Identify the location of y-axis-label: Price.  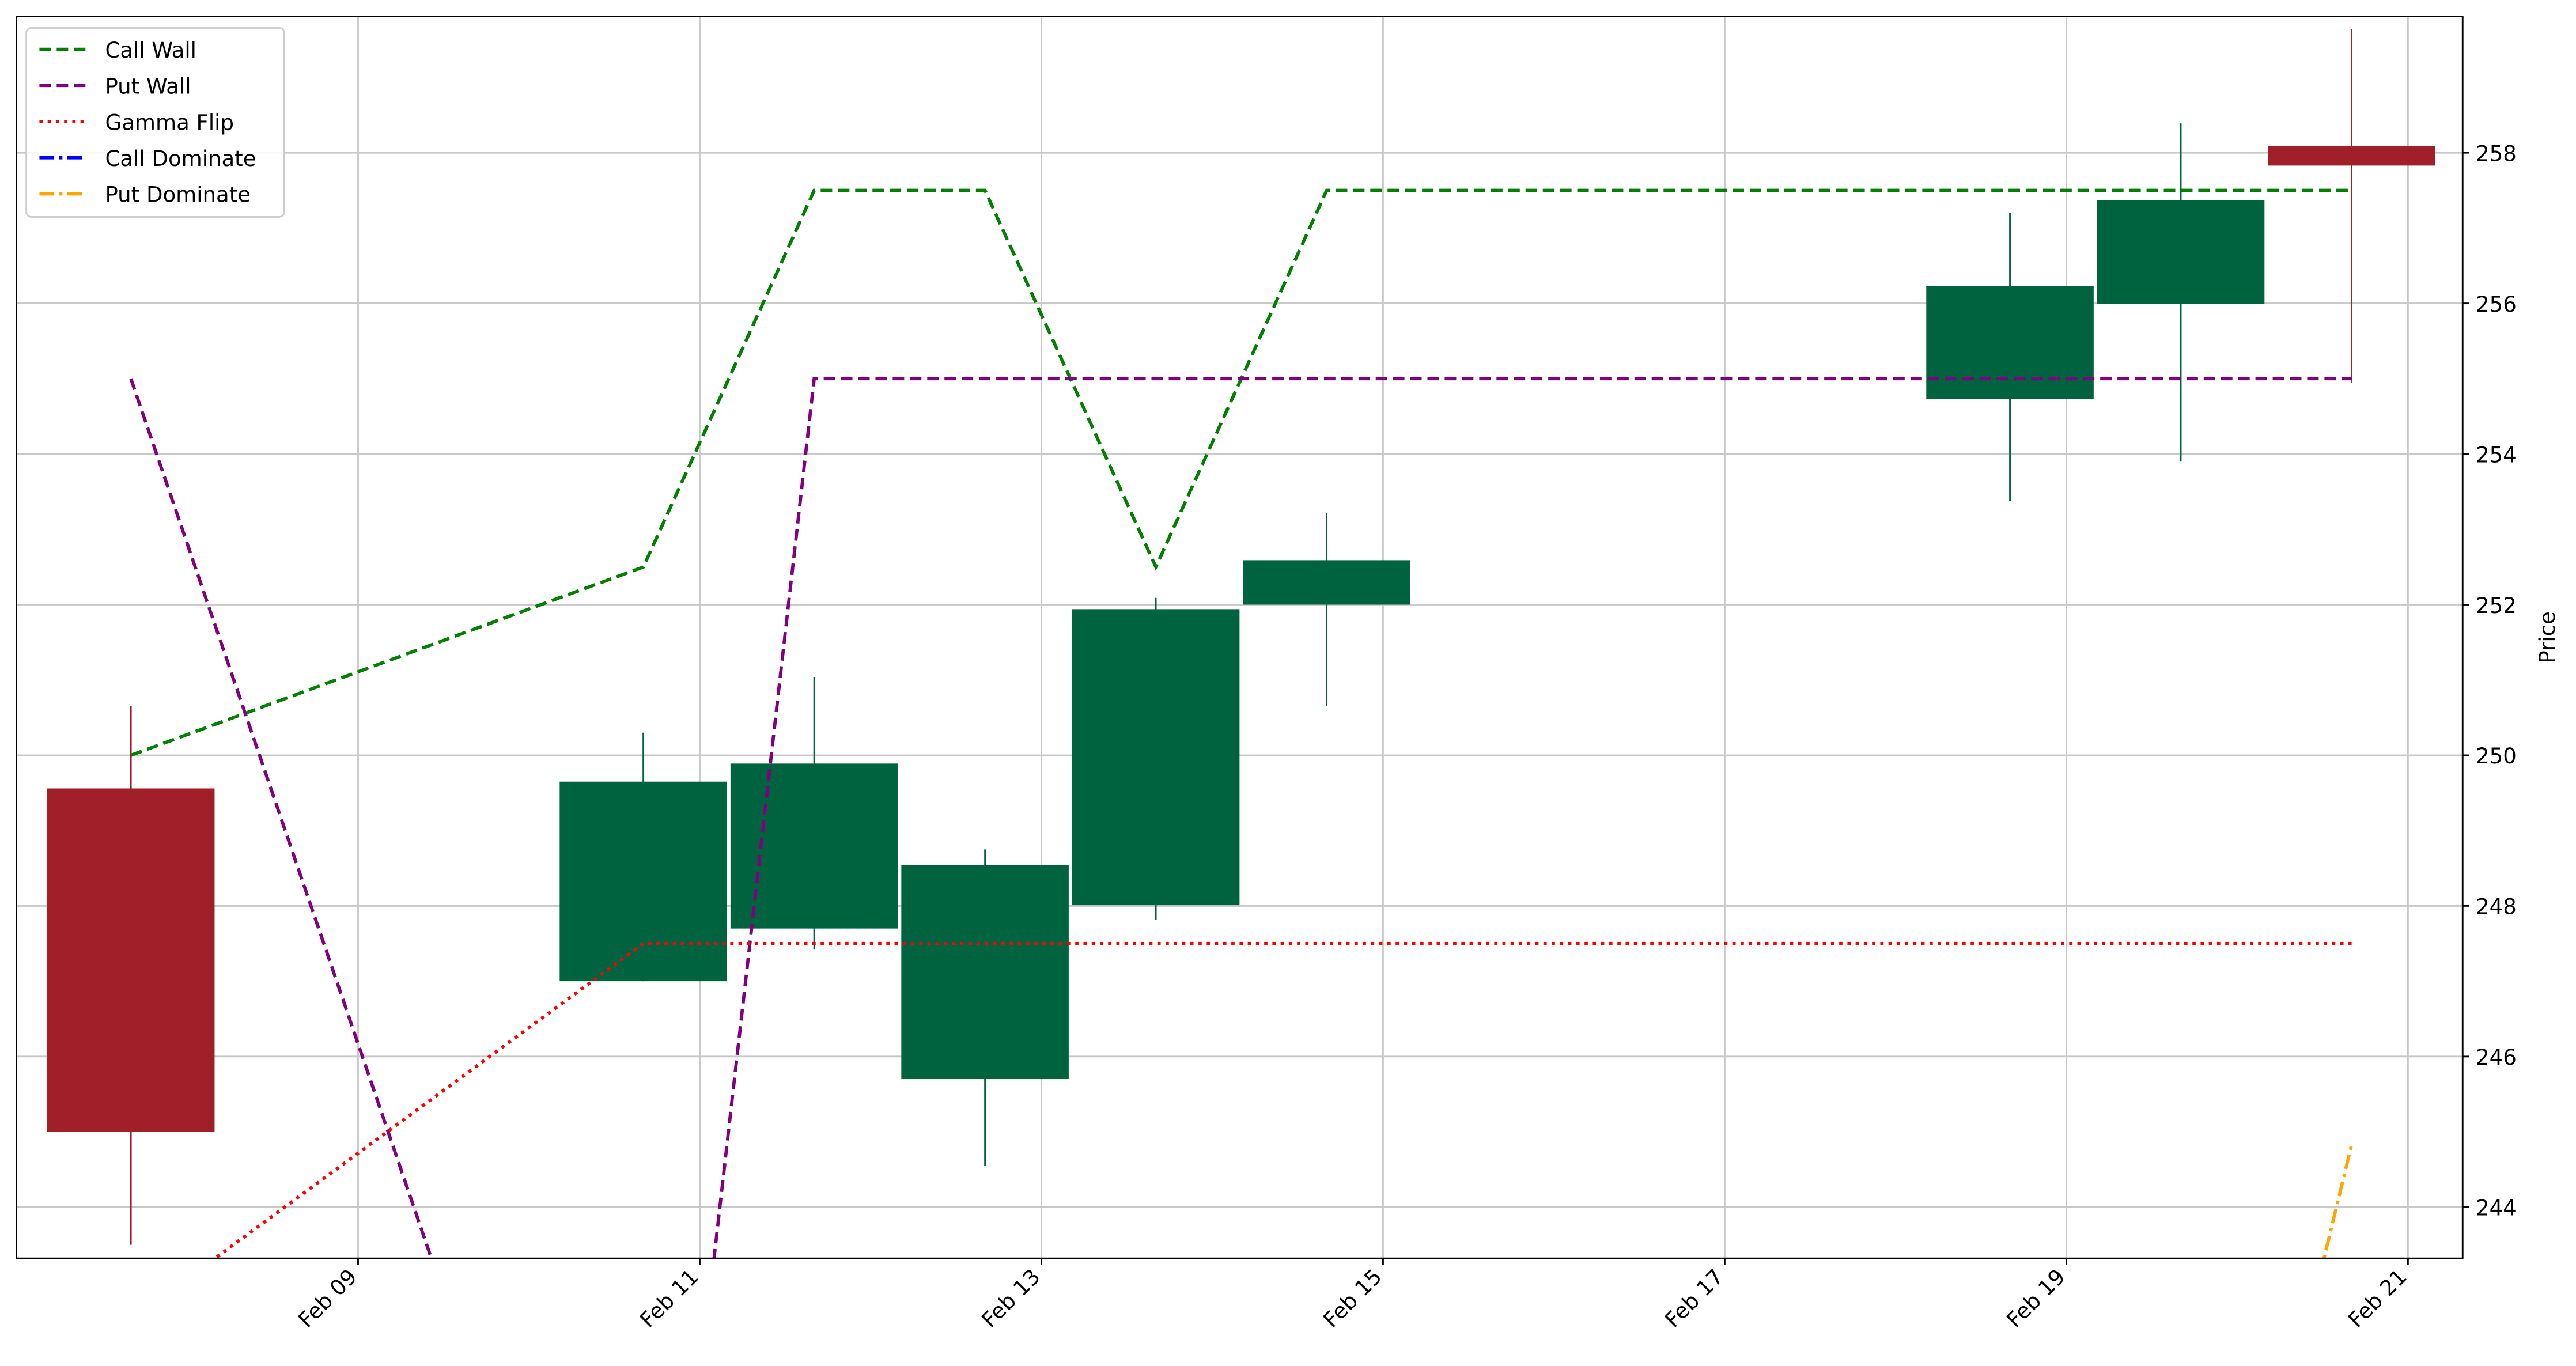
(2547, 637).